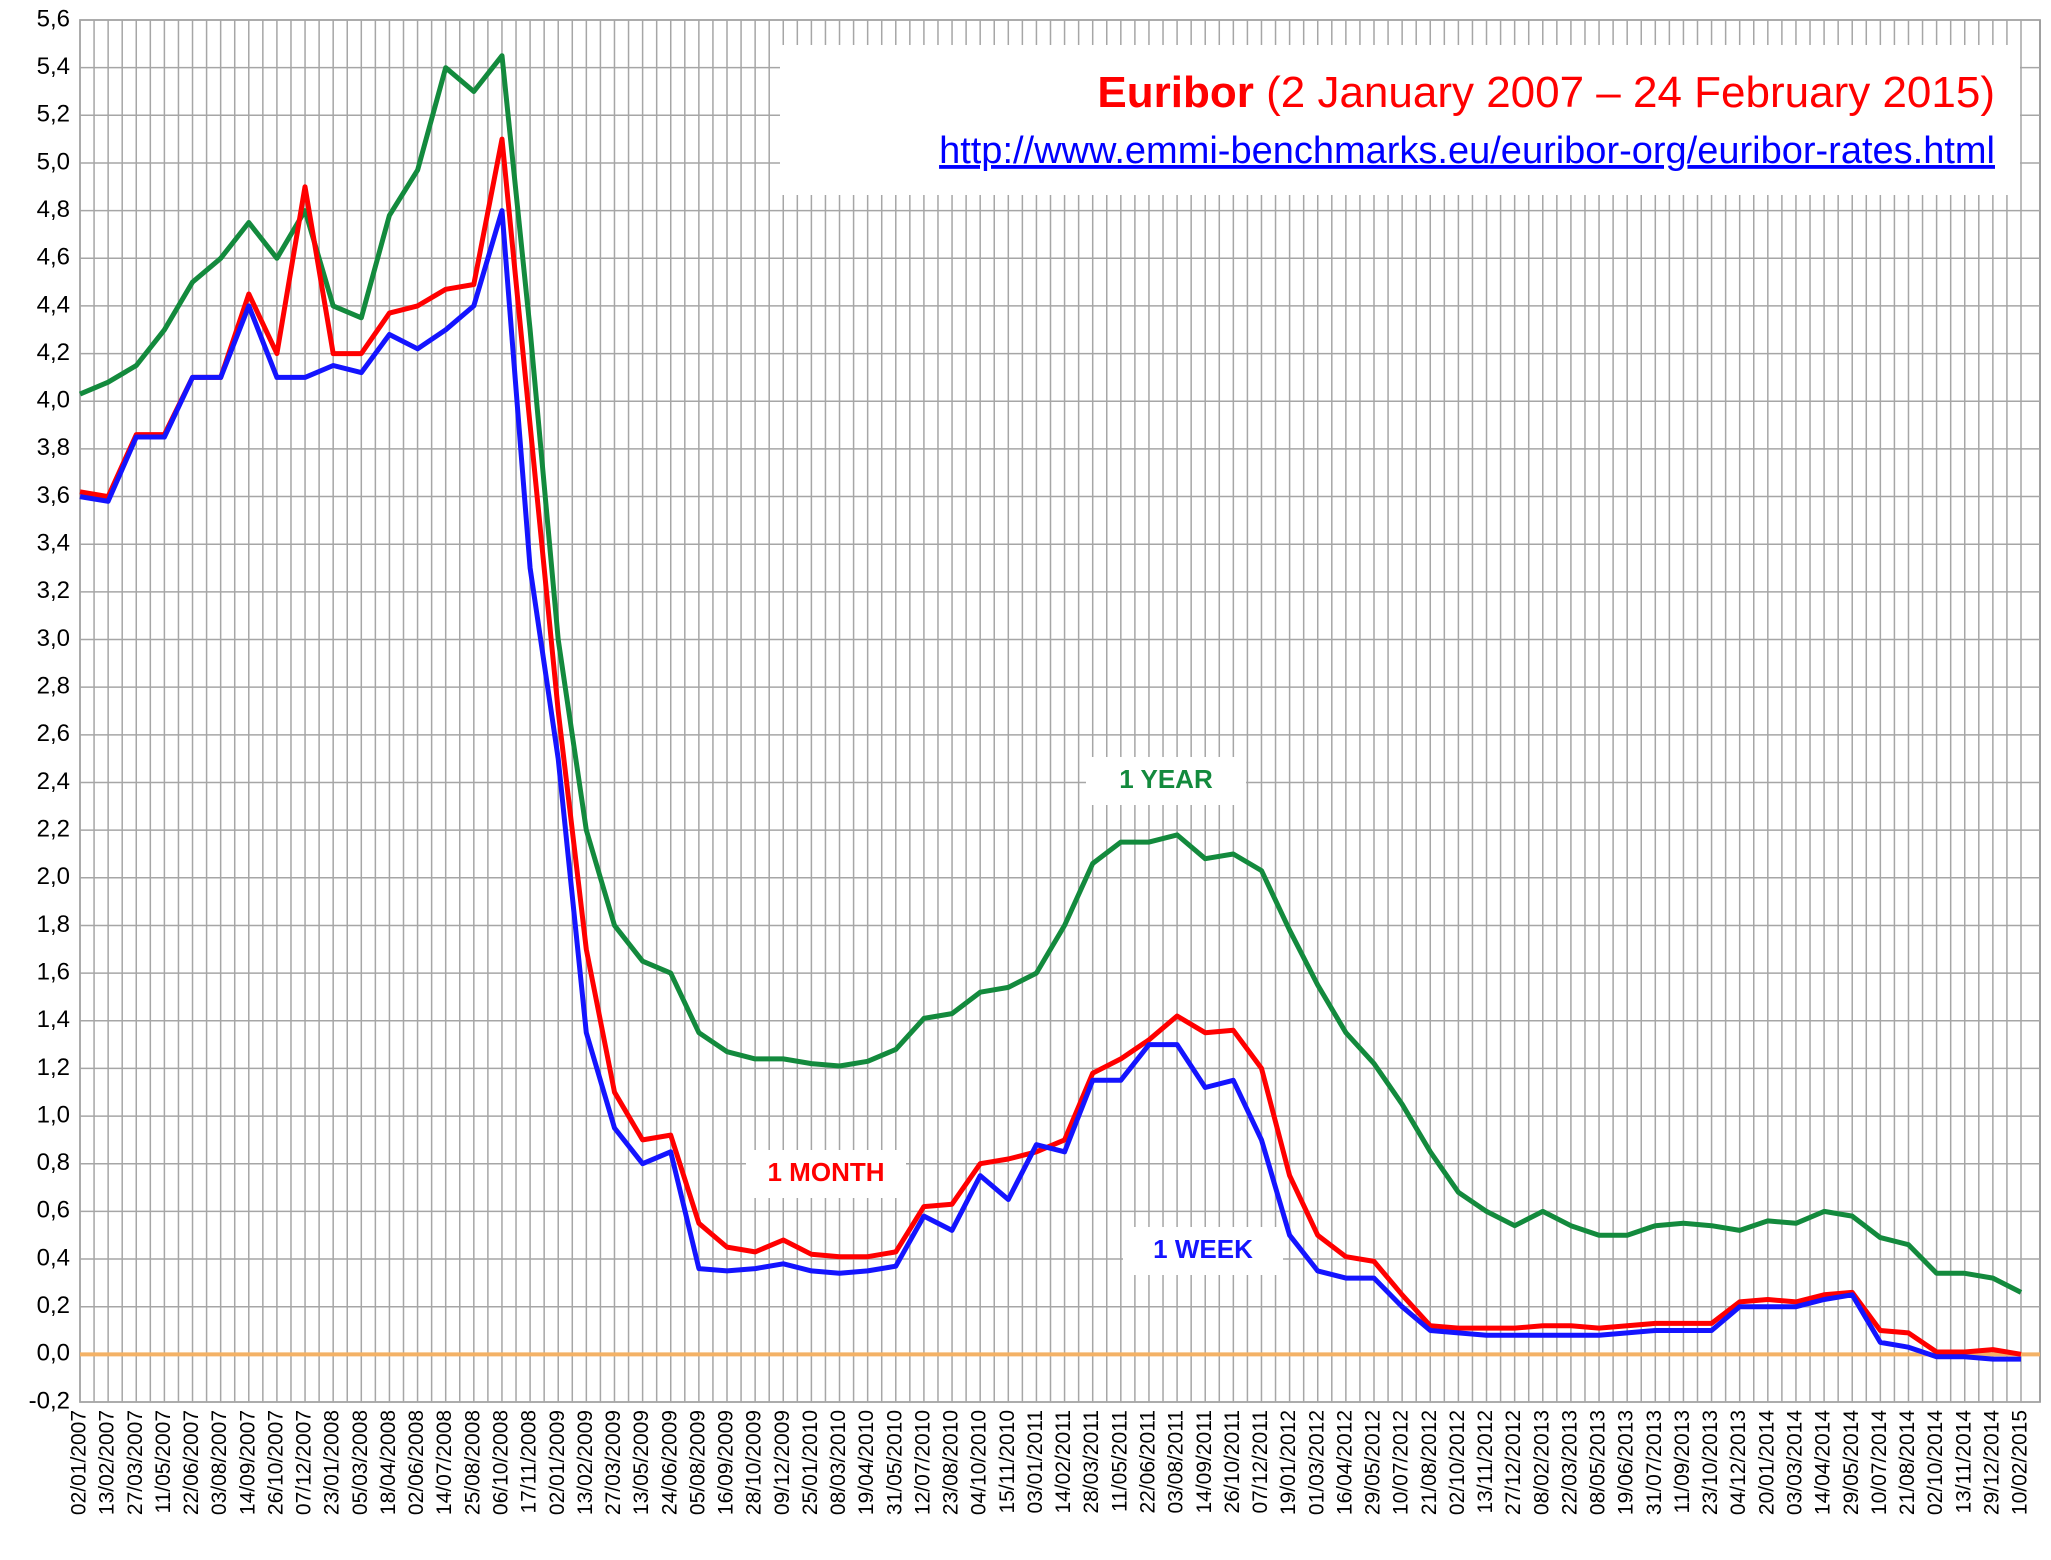  I want to click on x-tick-label: 24/06/2009, so click(669, 1462).